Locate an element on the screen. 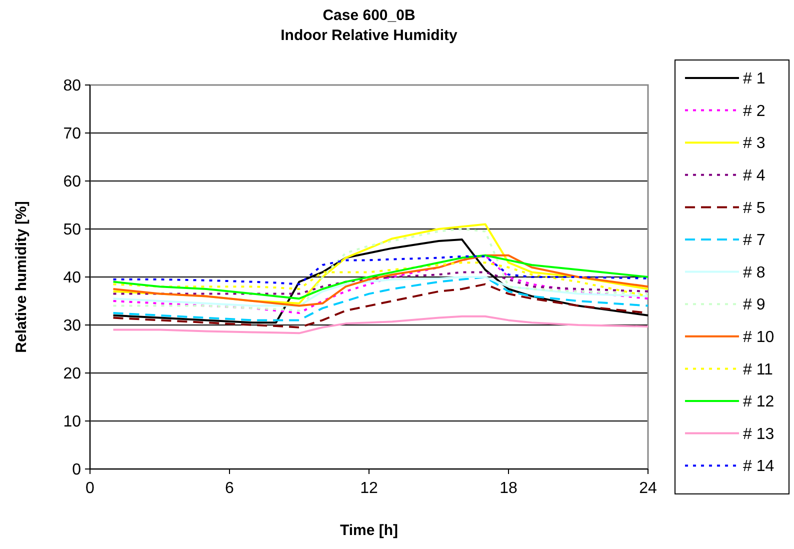  x-tick-label: 6 is located at coordinates (229, 488).